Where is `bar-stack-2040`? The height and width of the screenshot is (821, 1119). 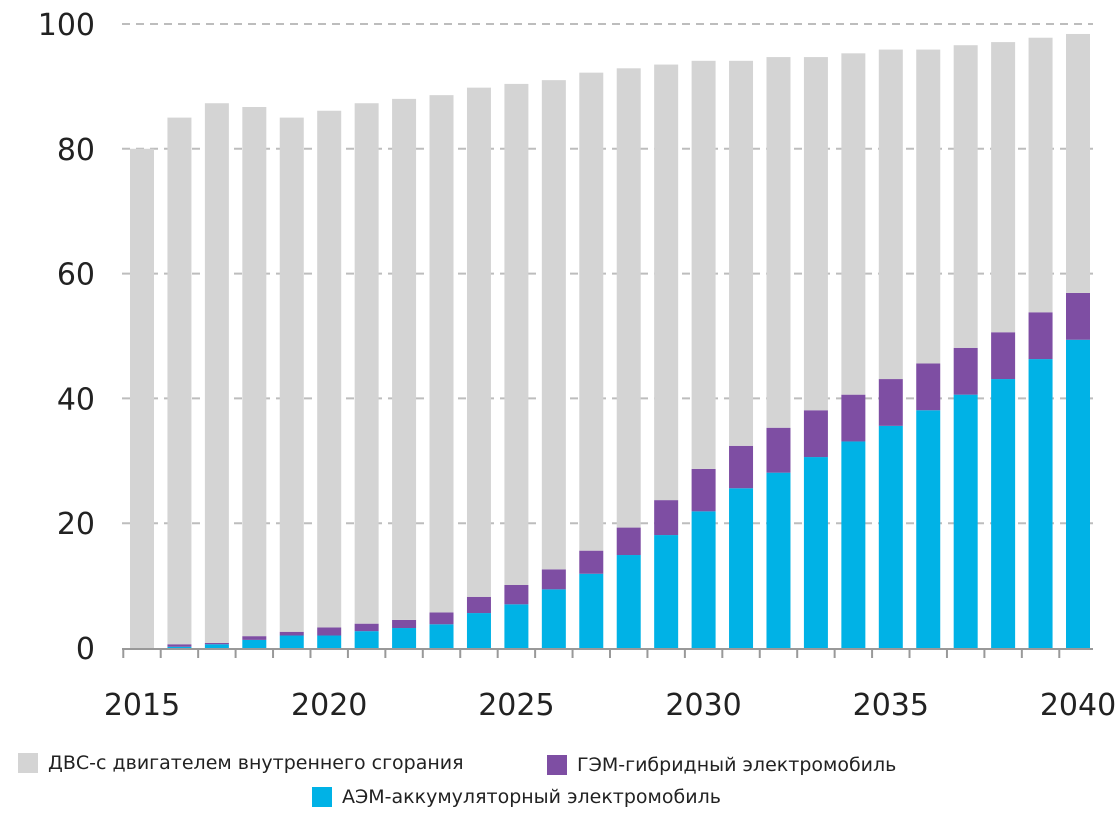 bar-stack-2040 is located at coordinates (1078, 340).